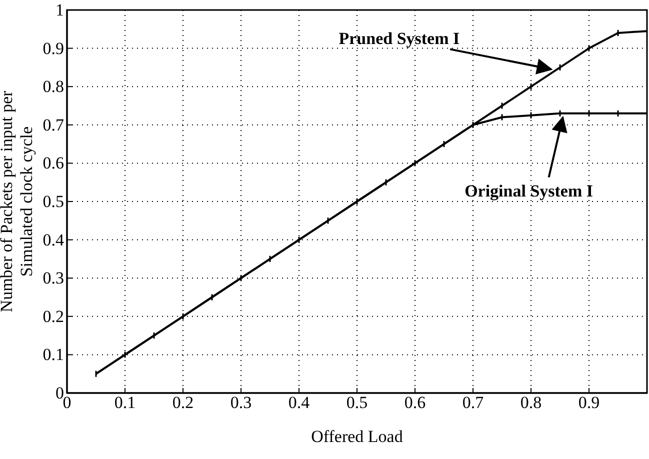  Describe the element at coordinates (357, 402) in the screenshot. I see `x-tick-label: 0.5` at that location.